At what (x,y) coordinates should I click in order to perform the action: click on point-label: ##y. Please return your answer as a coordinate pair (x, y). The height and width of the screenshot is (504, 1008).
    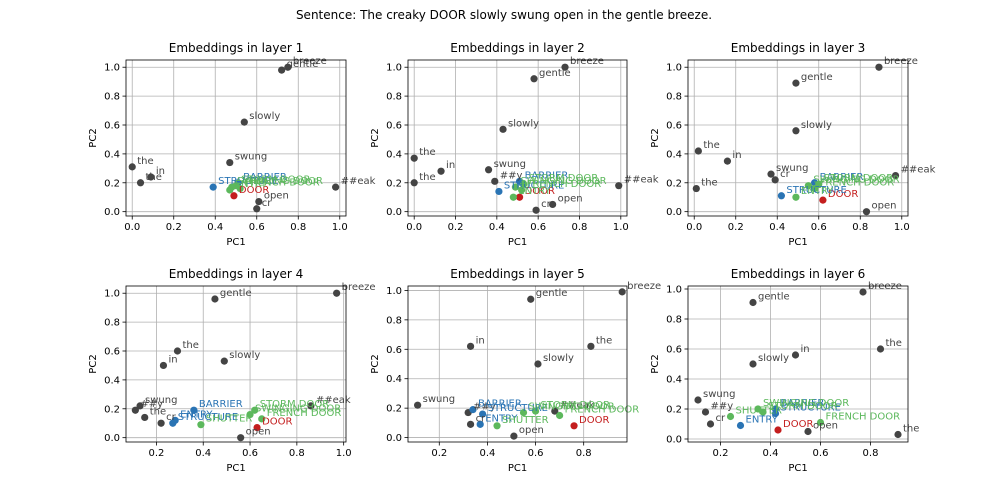
    Looking at the image, I should click on (151, 404).